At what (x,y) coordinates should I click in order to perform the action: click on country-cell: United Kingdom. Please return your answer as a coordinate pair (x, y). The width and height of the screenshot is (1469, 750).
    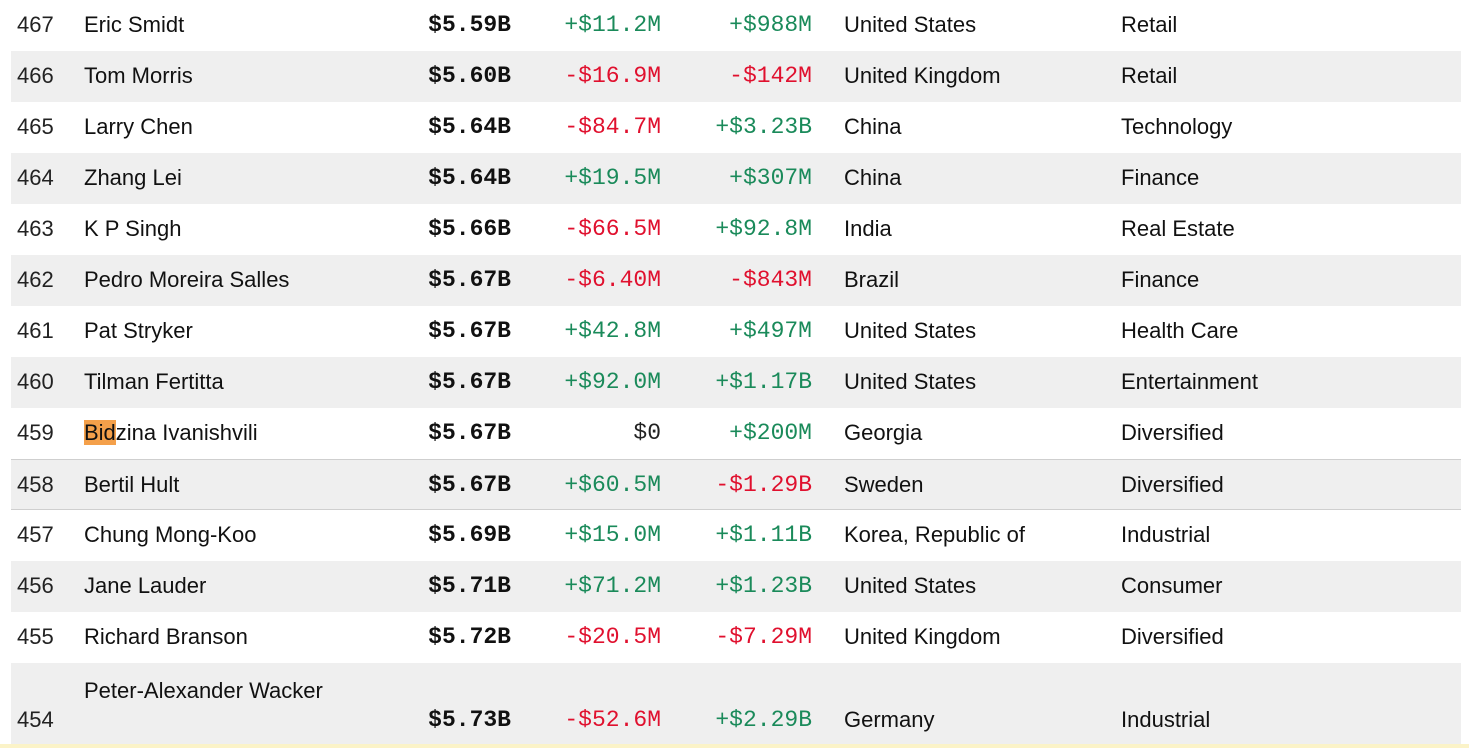
    Looking at the image, I should click on (922, 75).